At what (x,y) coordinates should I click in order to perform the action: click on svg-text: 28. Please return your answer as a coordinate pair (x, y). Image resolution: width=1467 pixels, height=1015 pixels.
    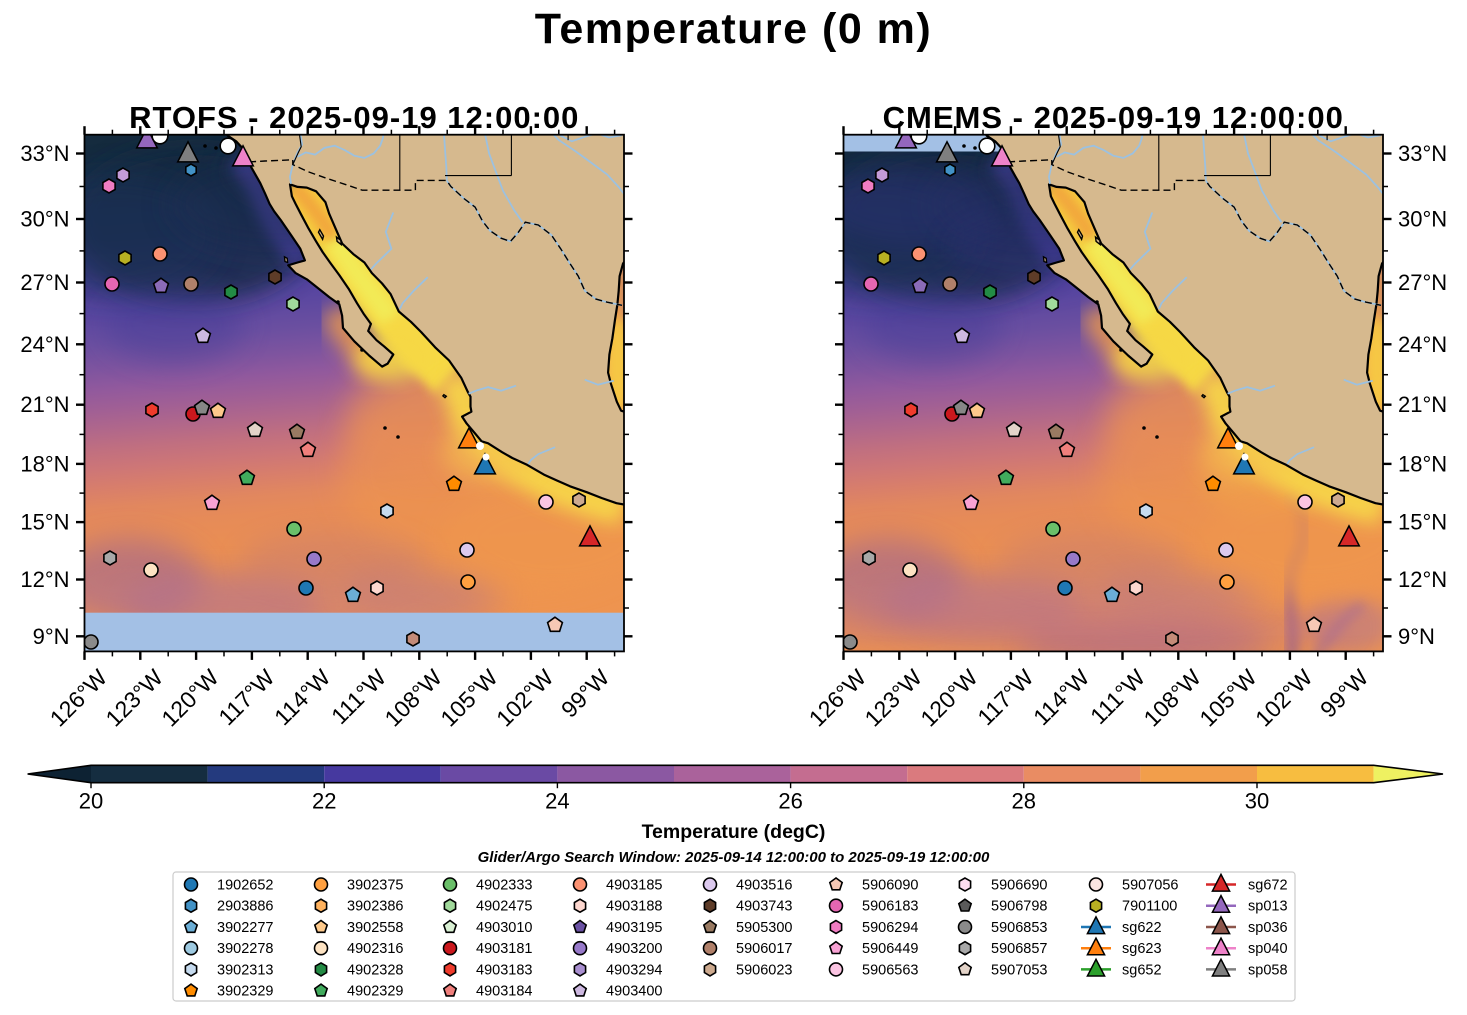
    Looking at the image, I should click on (1024, 801).